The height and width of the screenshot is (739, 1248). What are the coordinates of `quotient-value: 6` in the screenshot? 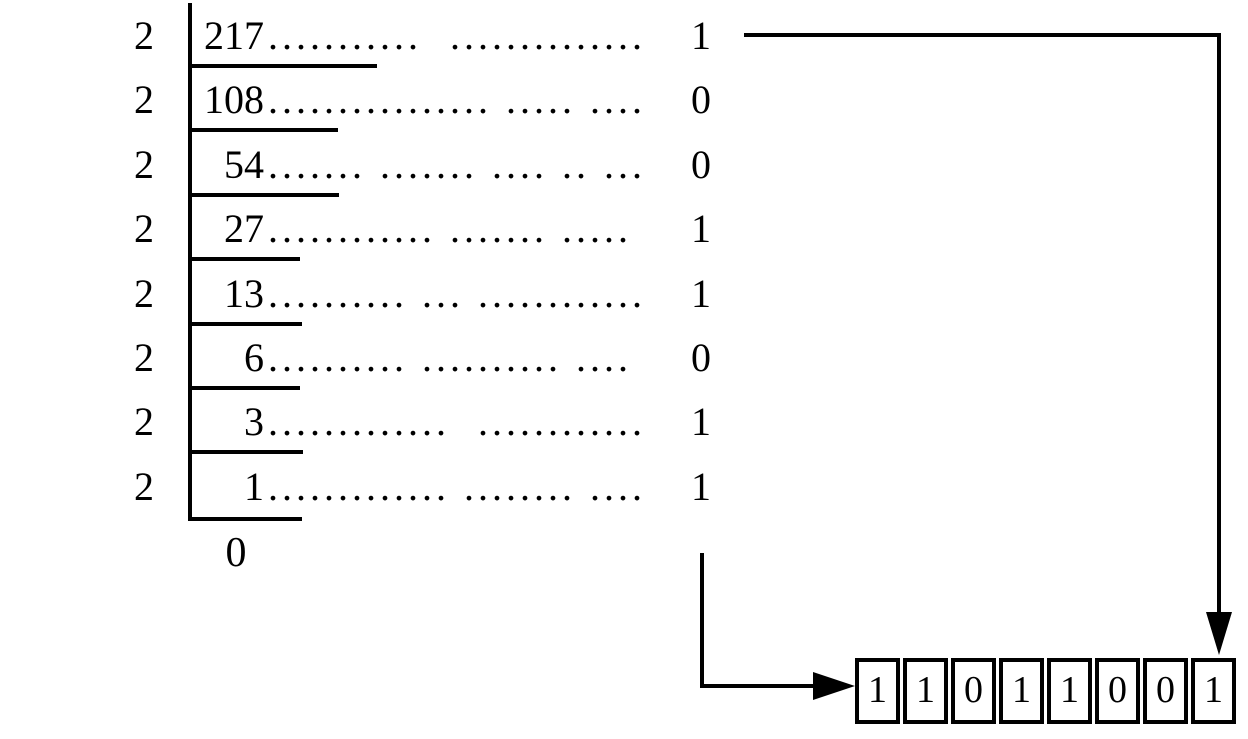 It's located at (254, 357).